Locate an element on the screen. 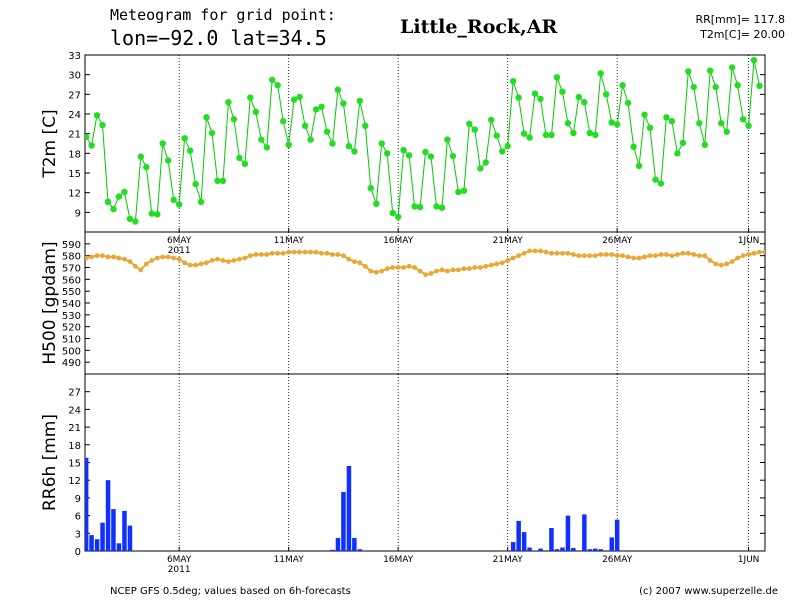 The height and width of the screenshot is (600, 800). y-tick-label: 21 is located at coordinates (74, 428).